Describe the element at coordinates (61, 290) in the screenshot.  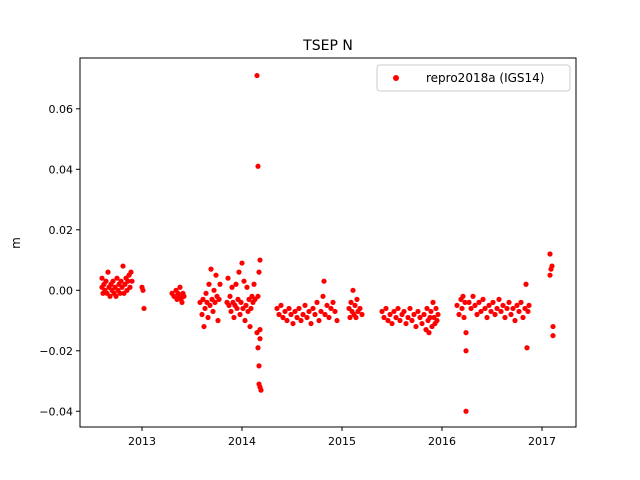
I see `y-tick-label: 0.00` at that location.